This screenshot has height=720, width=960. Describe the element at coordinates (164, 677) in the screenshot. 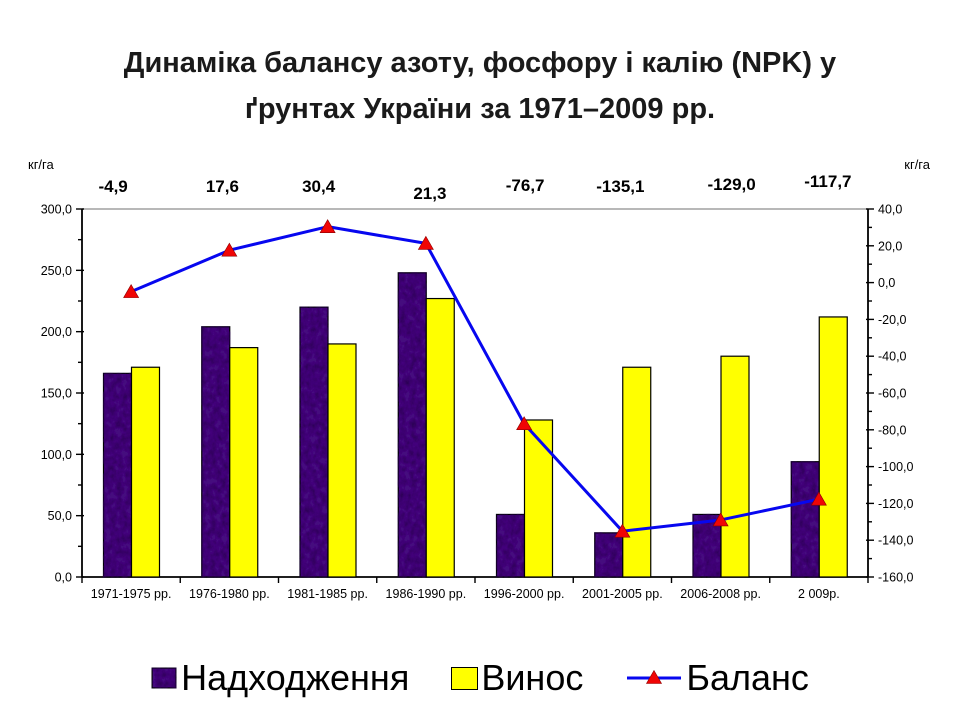

I see `purple-bar-swatch-icon` at that location.